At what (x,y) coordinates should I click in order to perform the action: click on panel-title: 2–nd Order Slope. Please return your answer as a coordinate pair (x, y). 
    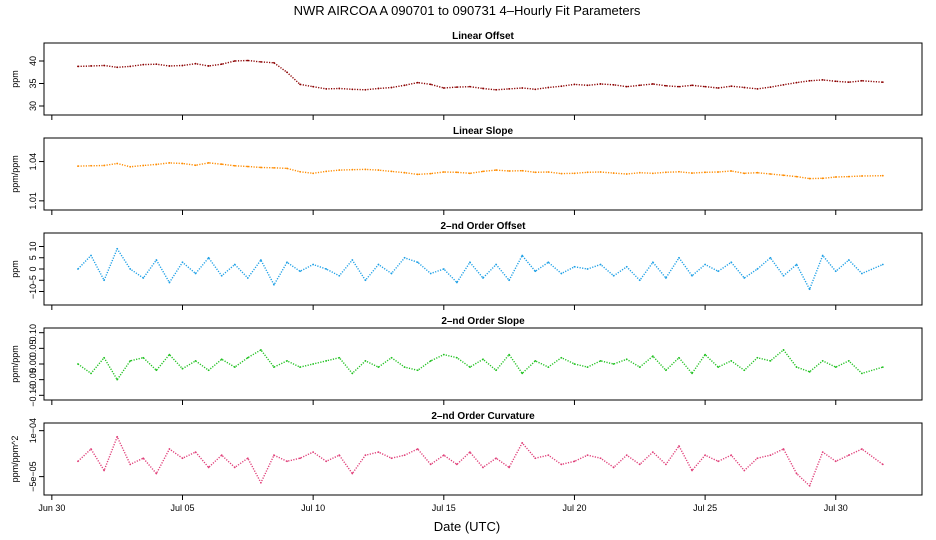
    Looking at the image, I should click on (483, 321).